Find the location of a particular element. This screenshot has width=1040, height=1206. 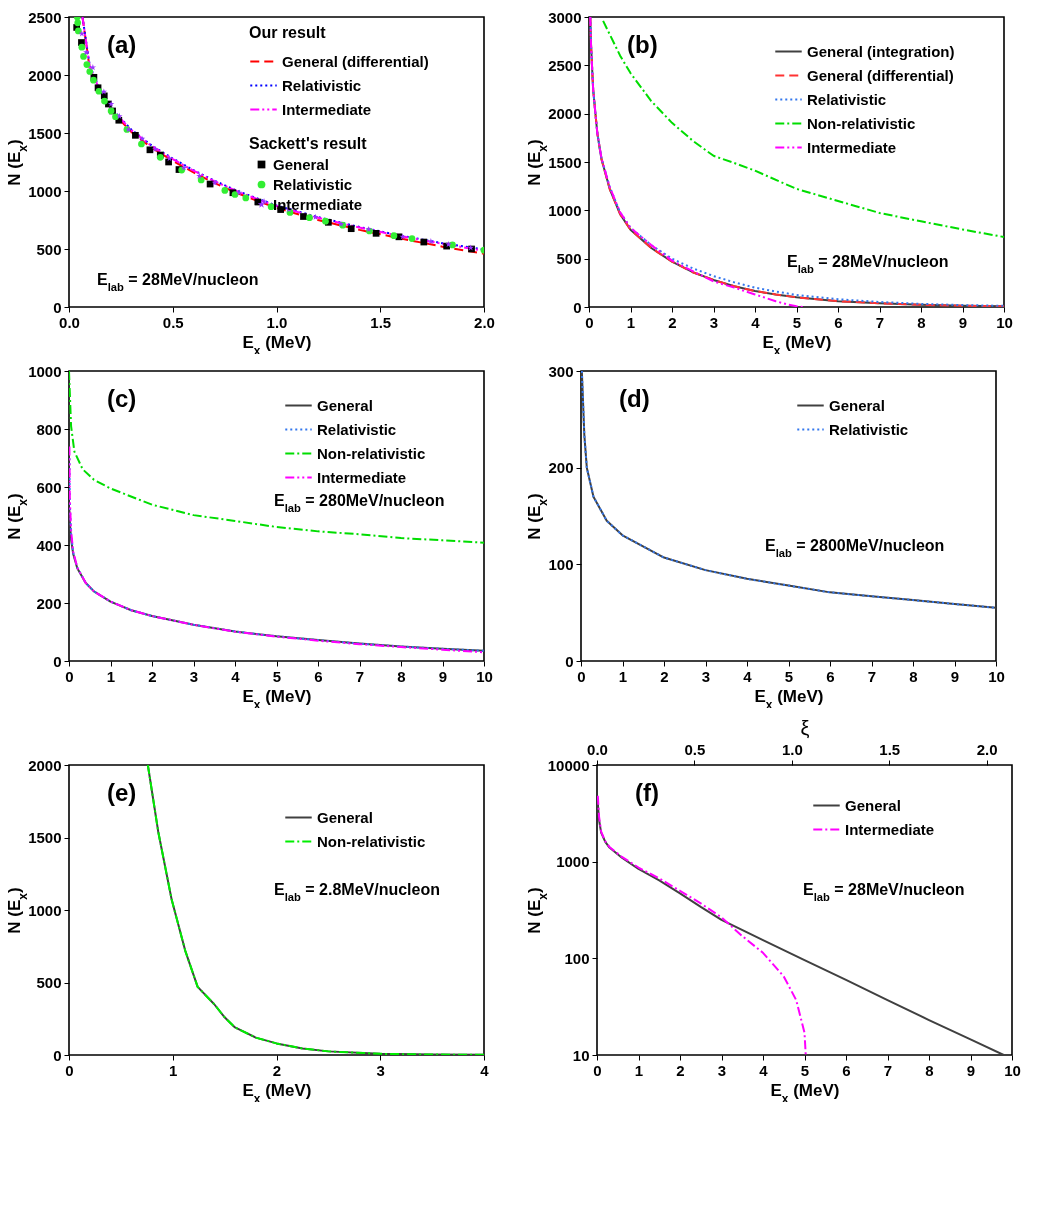

y-tick-label: 10 is located at coordinates (581, 1055).